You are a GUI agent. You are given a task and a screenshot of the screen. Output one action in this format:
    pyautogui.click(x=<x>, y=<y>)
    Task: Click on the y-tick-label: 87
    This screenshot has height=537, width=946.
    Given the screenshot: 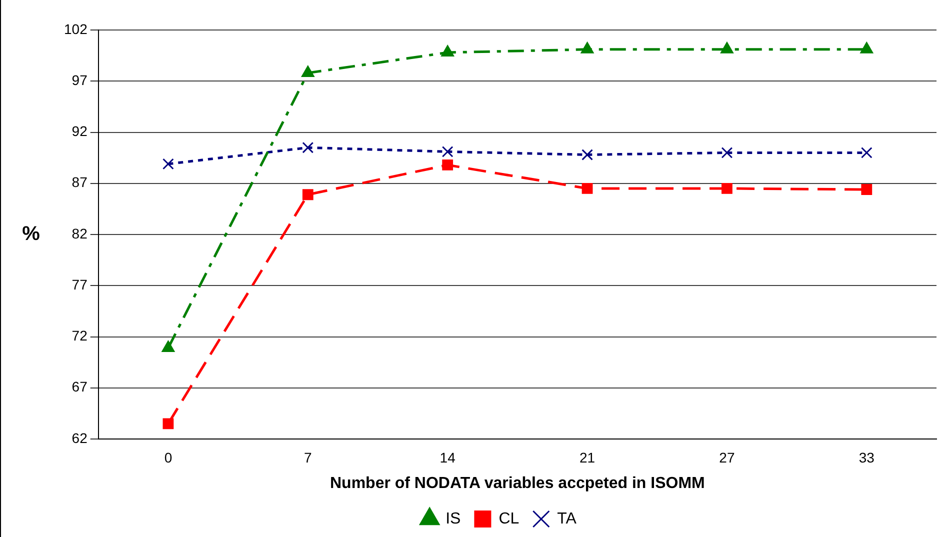 What is the action you would take?
    pyautogui.click(x=80, y=182)
    